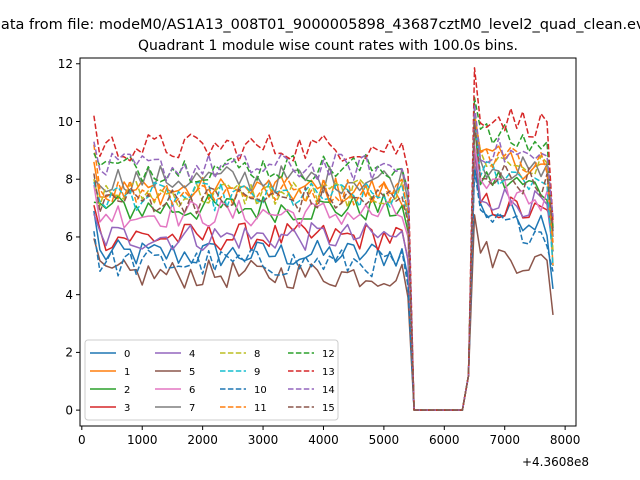 The width and height of the screenshot is (640, 480). Describe the element at coordinates (192, 408) in the screenshot. I see `legend-label-7: 7` at that location.